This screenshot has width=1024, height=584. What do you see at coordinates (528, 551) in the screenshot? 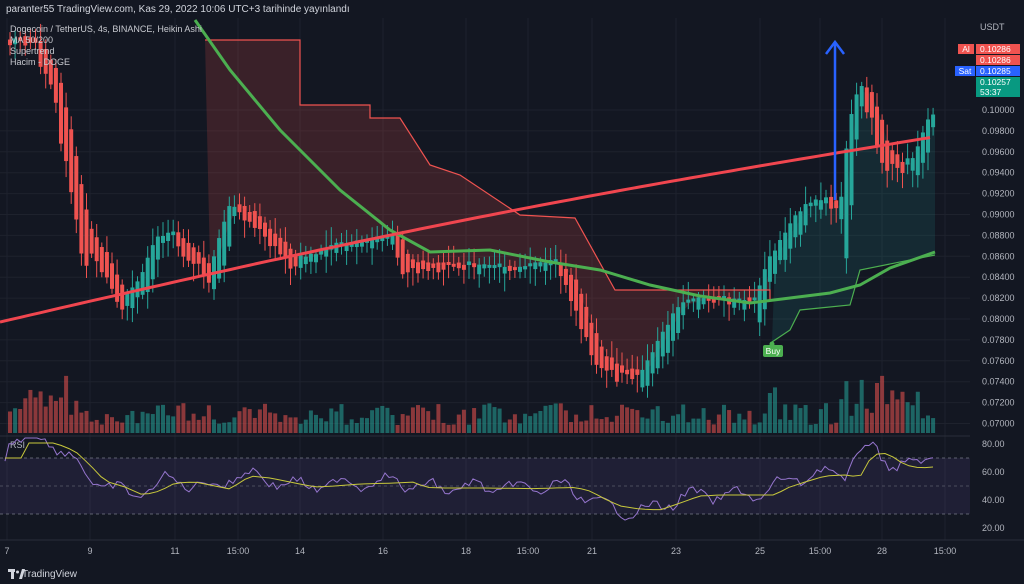
I see `time-tick: 15:00` at bounding box center [528, 551].